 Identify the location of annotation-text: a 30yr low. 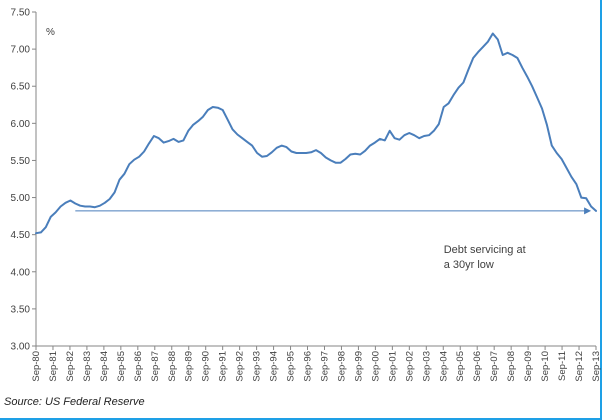
(469, 265).